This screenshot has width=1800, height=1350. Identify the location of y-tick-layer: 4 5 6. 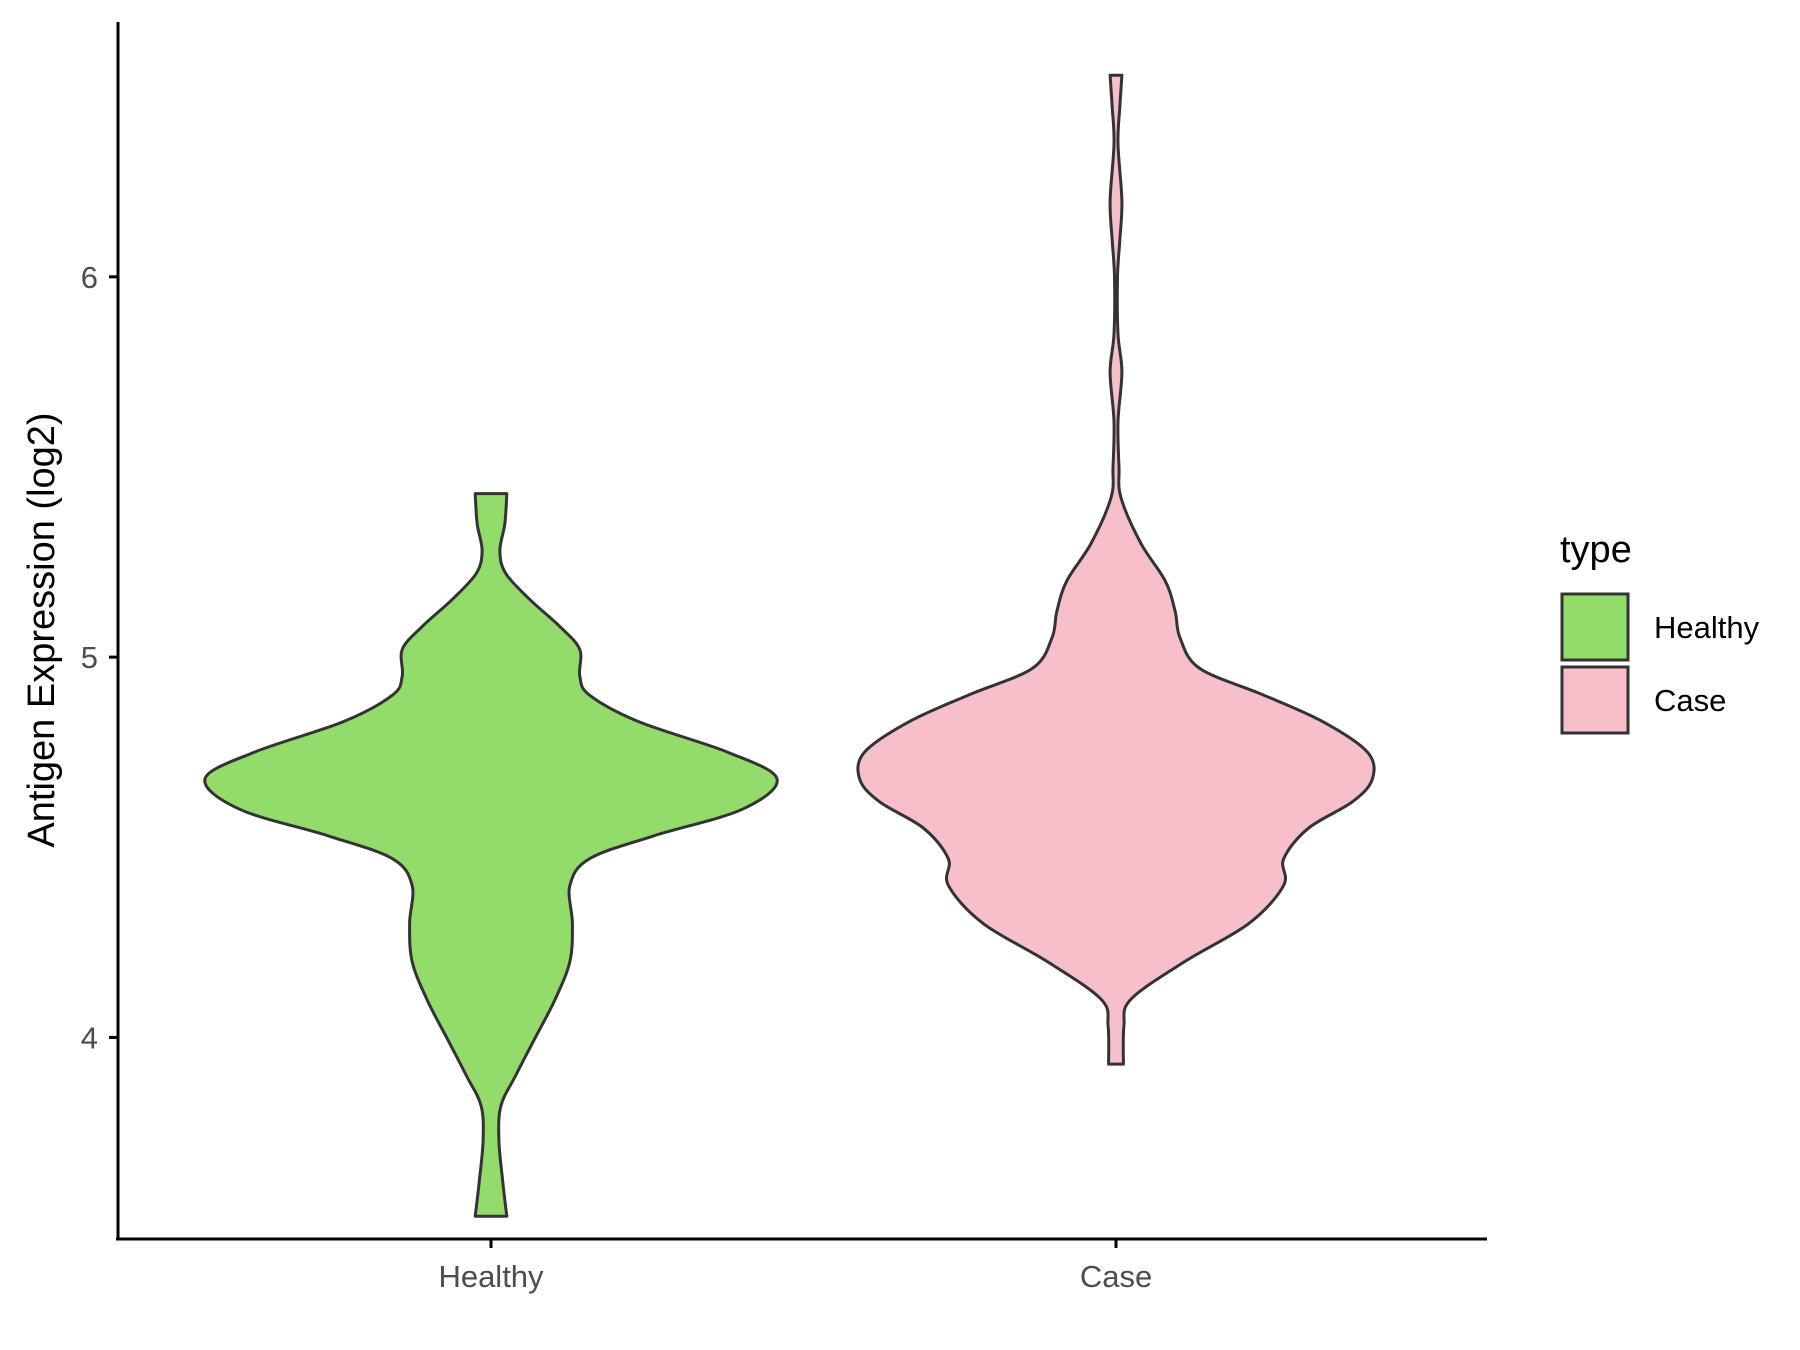
(99, 657).